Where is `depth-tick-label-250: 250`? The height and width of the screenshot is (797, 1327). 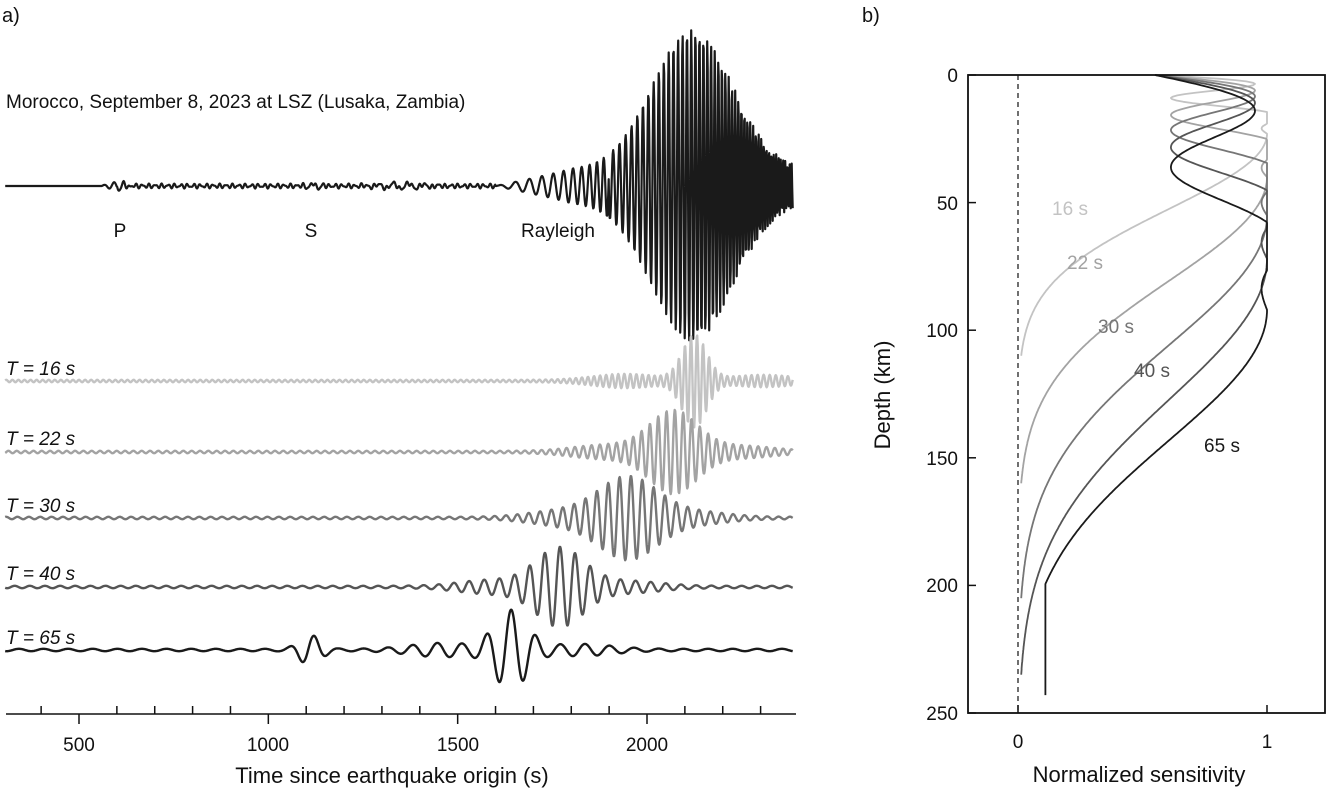 depth-tick-label-250: 250 is located at coordinates (942, 714).